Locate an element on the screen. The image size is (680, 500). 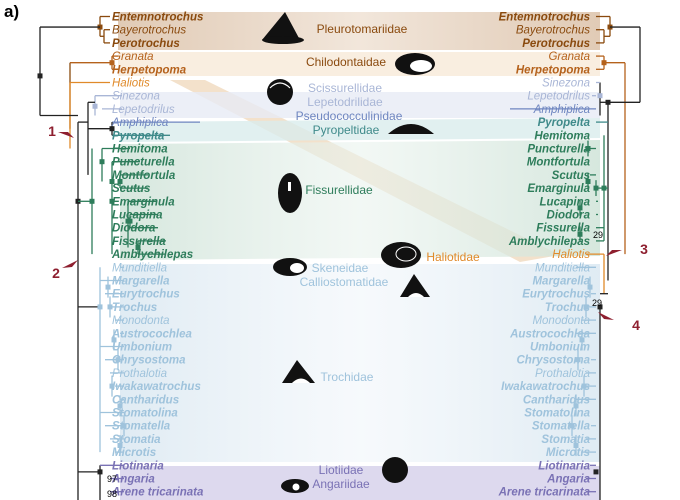
right-taxon-label: Trochus is located at coordinates (567, 308).